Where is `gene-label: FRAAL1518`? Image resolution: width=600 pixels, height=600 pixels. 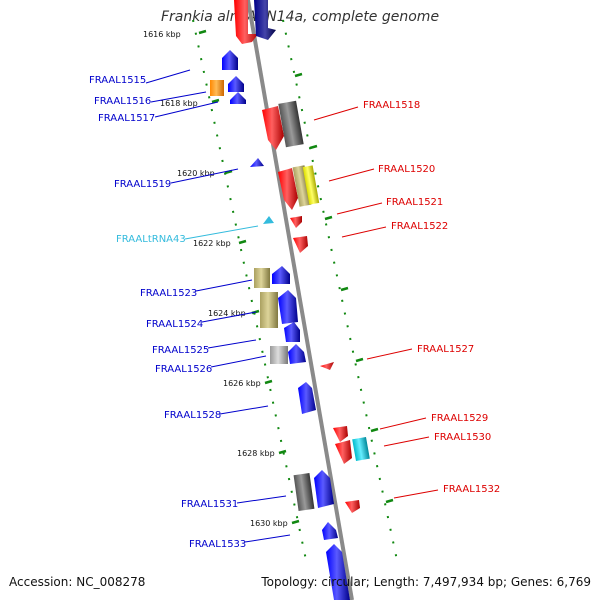
gene-label: FRAAL1518 is located at coordinates (391, 105).